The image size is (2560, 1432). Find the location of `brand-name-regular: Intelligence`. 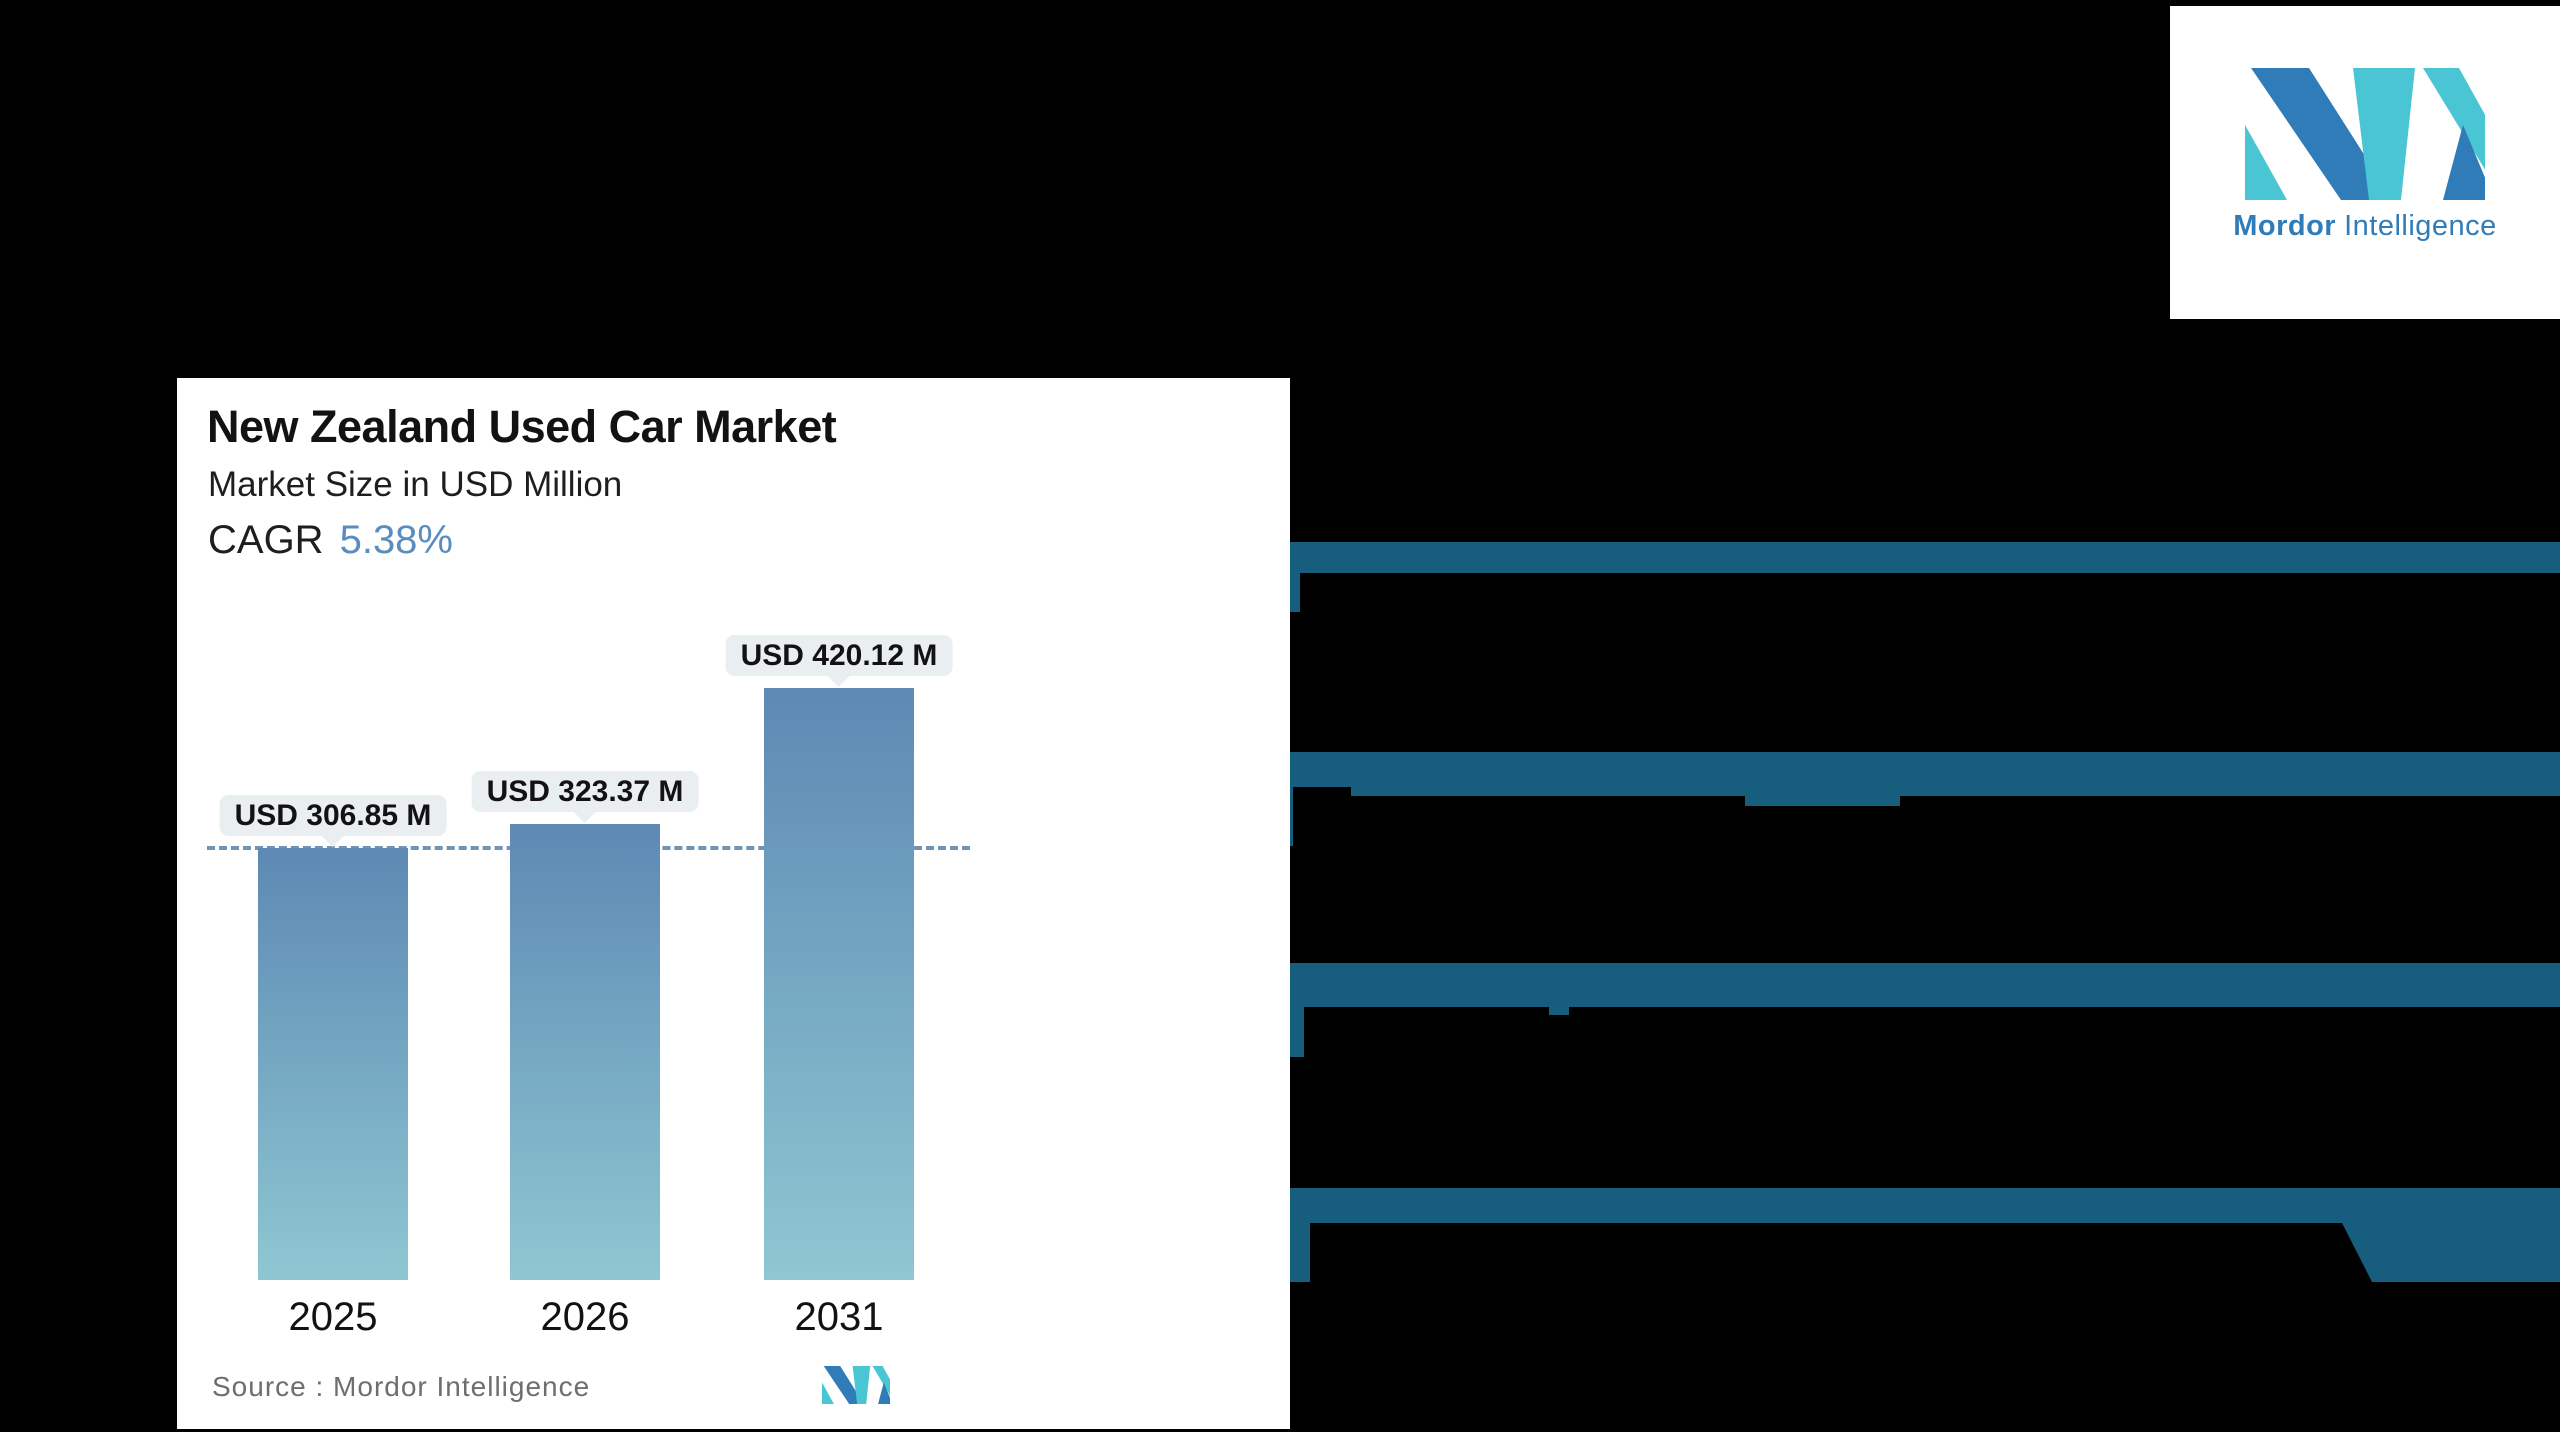

brand-name-regular: Intelligence is located at coordinates (2420, 226).